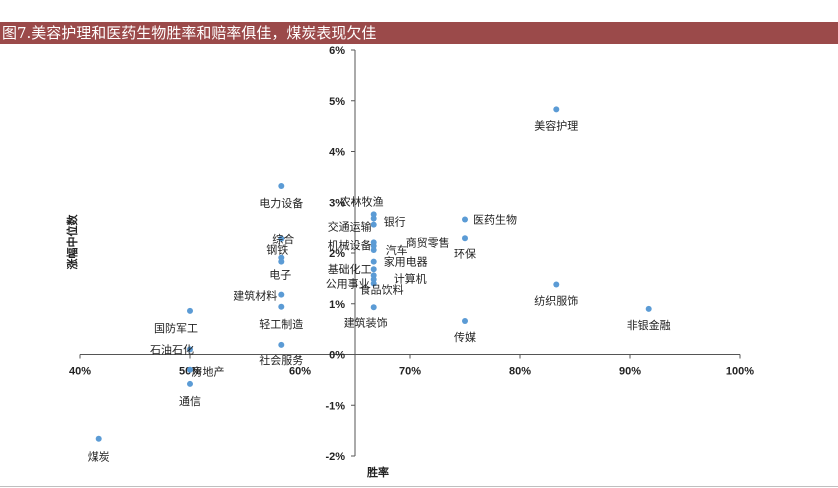  Describe the element at coordinates (335, 406) in the screenshot. I see `y-tick-label: -1%` at that location.